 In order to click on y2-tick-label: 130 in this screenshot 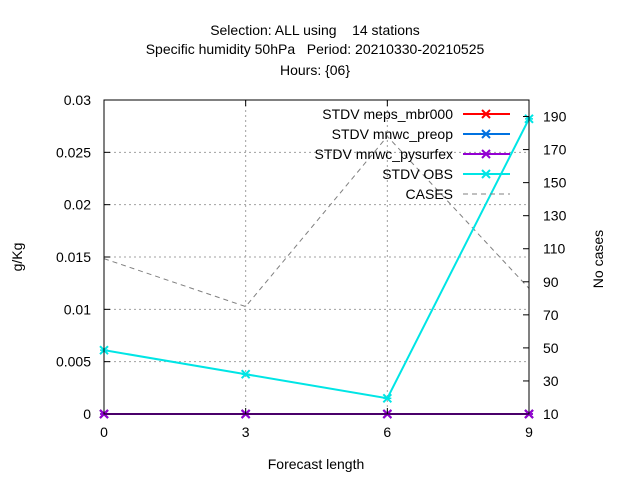, I will do `click(555, 216)`.